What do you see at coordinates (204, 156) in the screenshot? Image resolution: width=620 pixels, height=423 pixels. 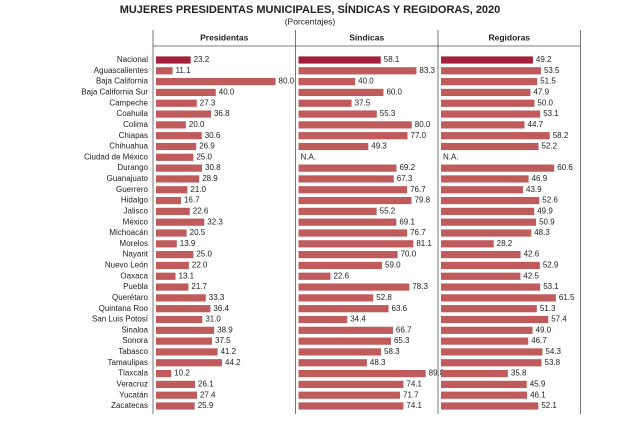 I see `value-label: 25.0` at bounding box center [204, 156].